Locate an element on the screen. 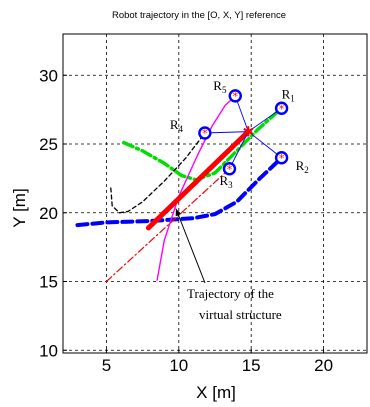 Image resolution: width=370 pixels, height=407 pixels. annotation-line-1: Trajectory of the is located at coordinates (230, 293).